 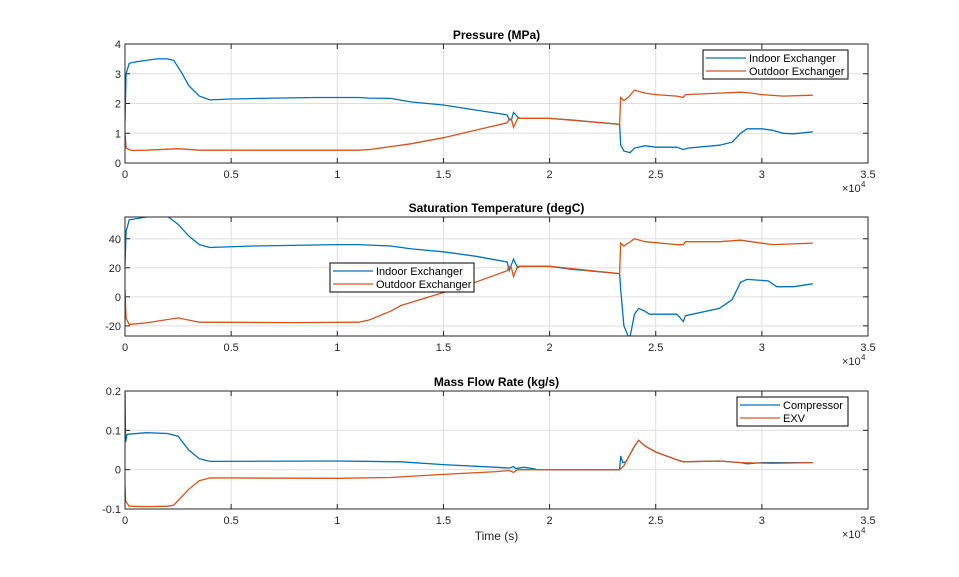 I want to click on y-tick-label: 2, so click(x=118, y=105).